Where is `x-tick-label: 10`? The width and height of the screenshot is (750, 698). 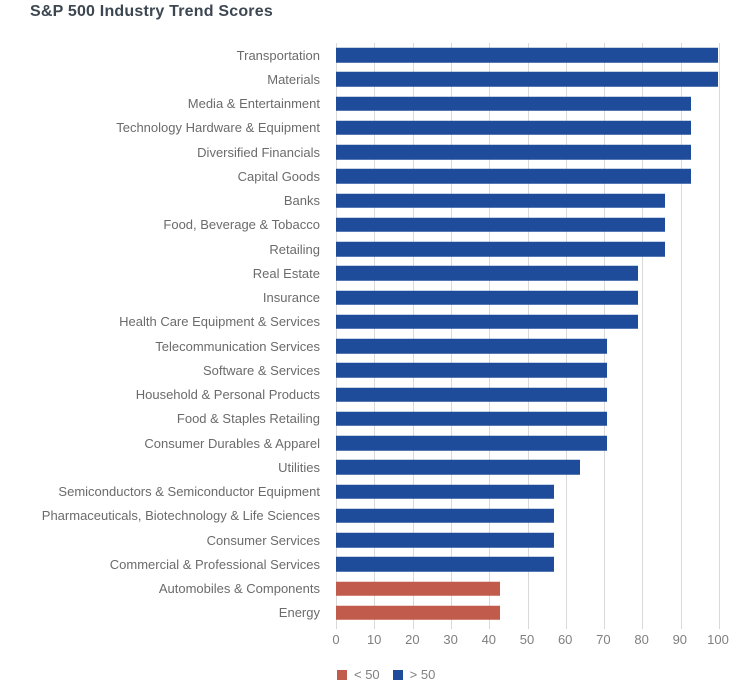
x-tick-label: 10 is located at coordinates (374, 639).